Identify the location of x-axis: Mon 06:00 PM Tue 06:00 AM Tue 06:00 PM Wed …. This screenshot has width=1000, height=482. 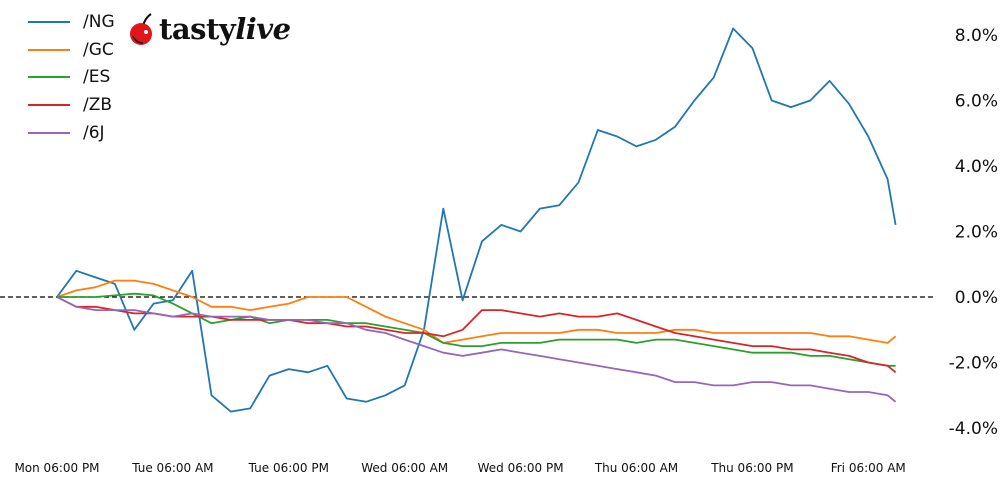
(459, 468).